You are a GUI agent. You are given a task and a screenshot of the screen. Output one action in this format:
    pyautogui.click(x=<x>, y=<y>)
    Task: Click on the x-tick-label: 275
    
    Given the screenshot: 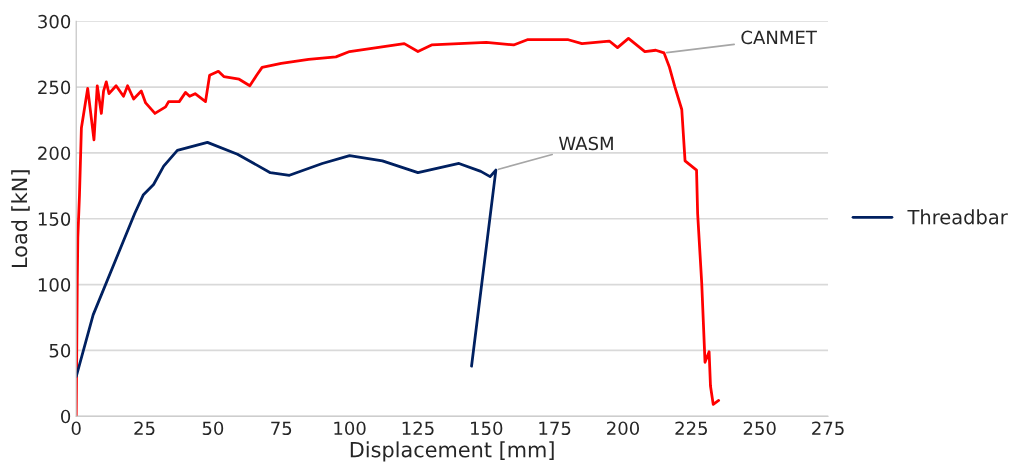 What is the action you would take?
    pyautogui.click(x=828, y=428)
    